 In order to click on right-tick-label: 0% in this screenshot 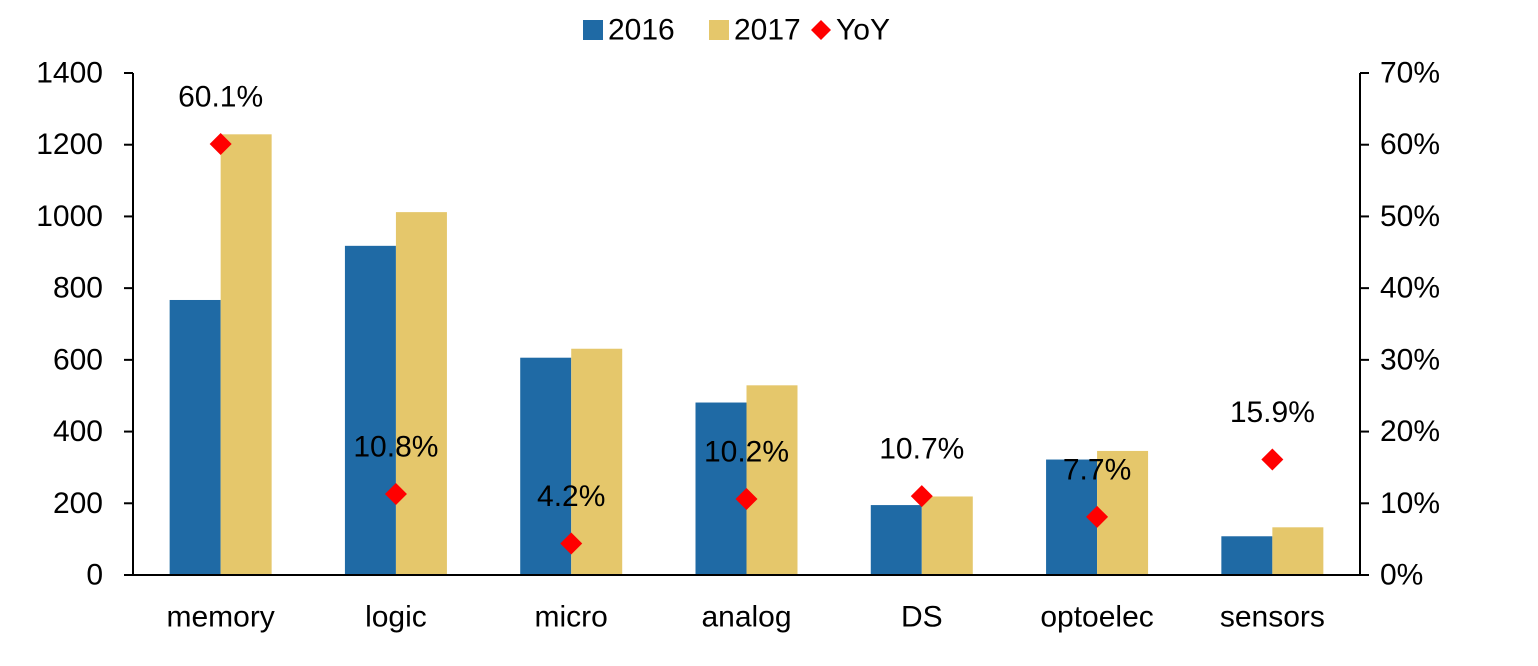, I will do `click(1401, 575)`.